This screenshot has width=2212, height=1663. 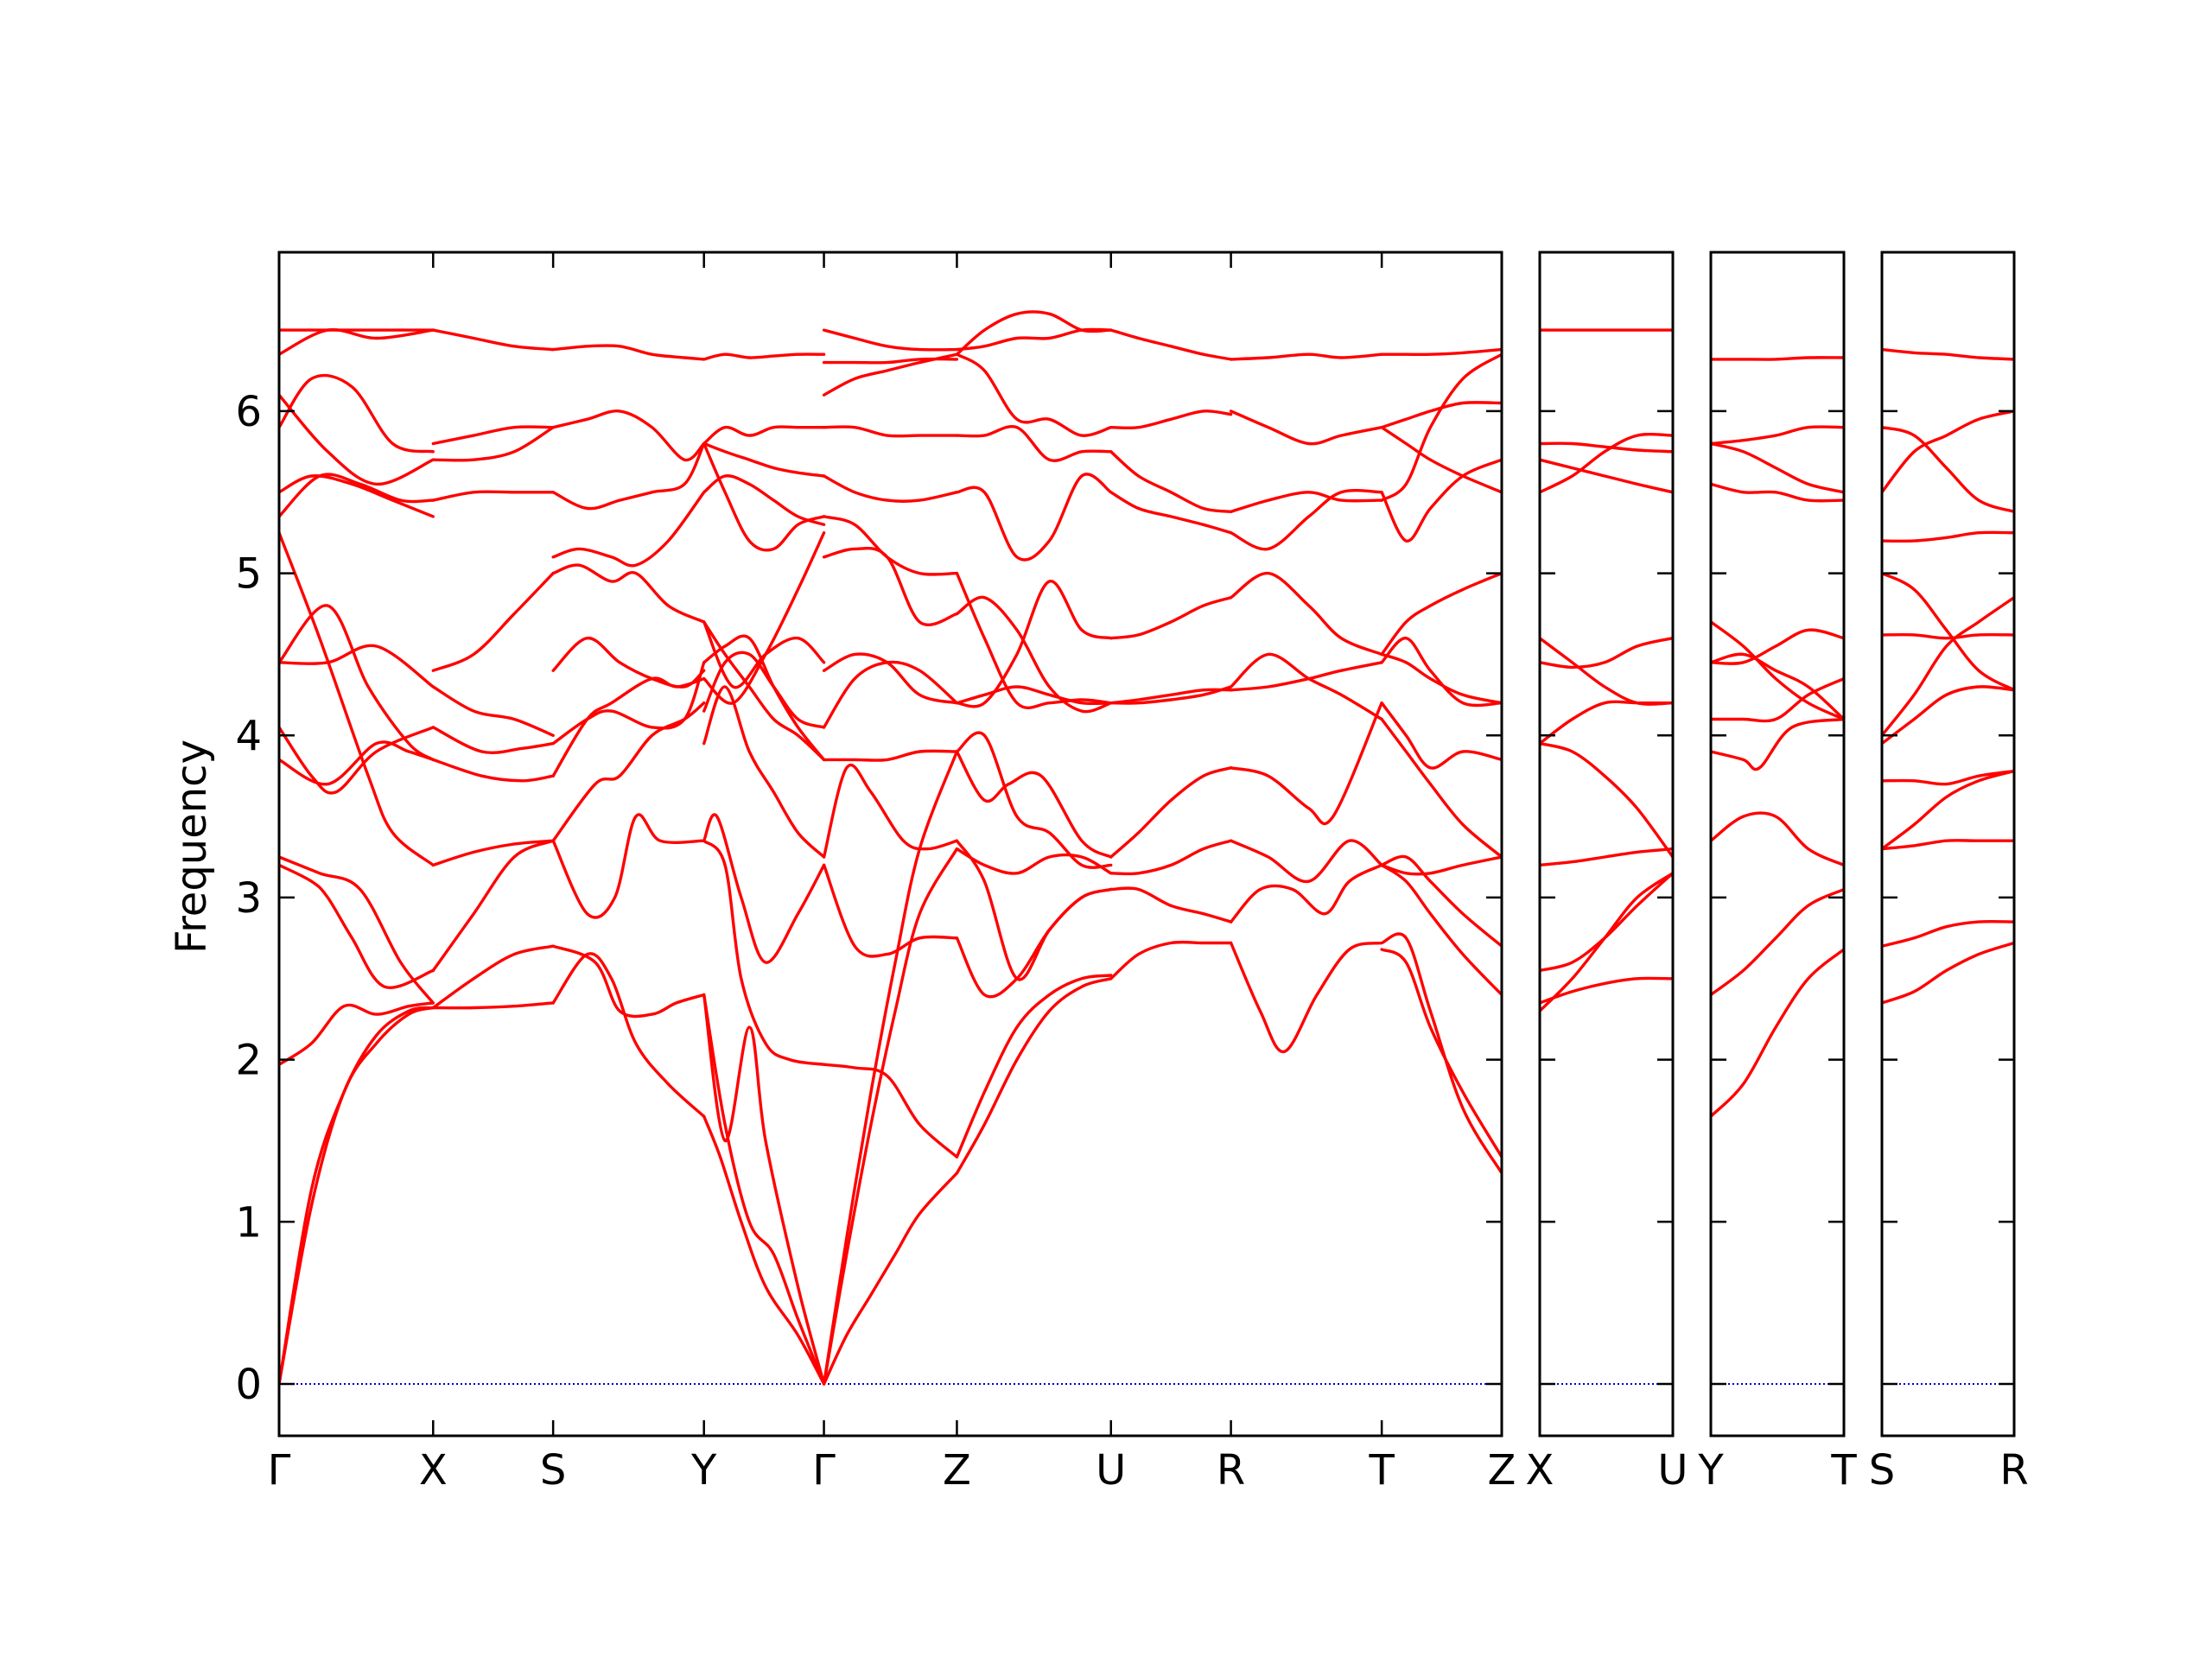 I want to click on y-tick-label: 3, so click(x=248, y=899).